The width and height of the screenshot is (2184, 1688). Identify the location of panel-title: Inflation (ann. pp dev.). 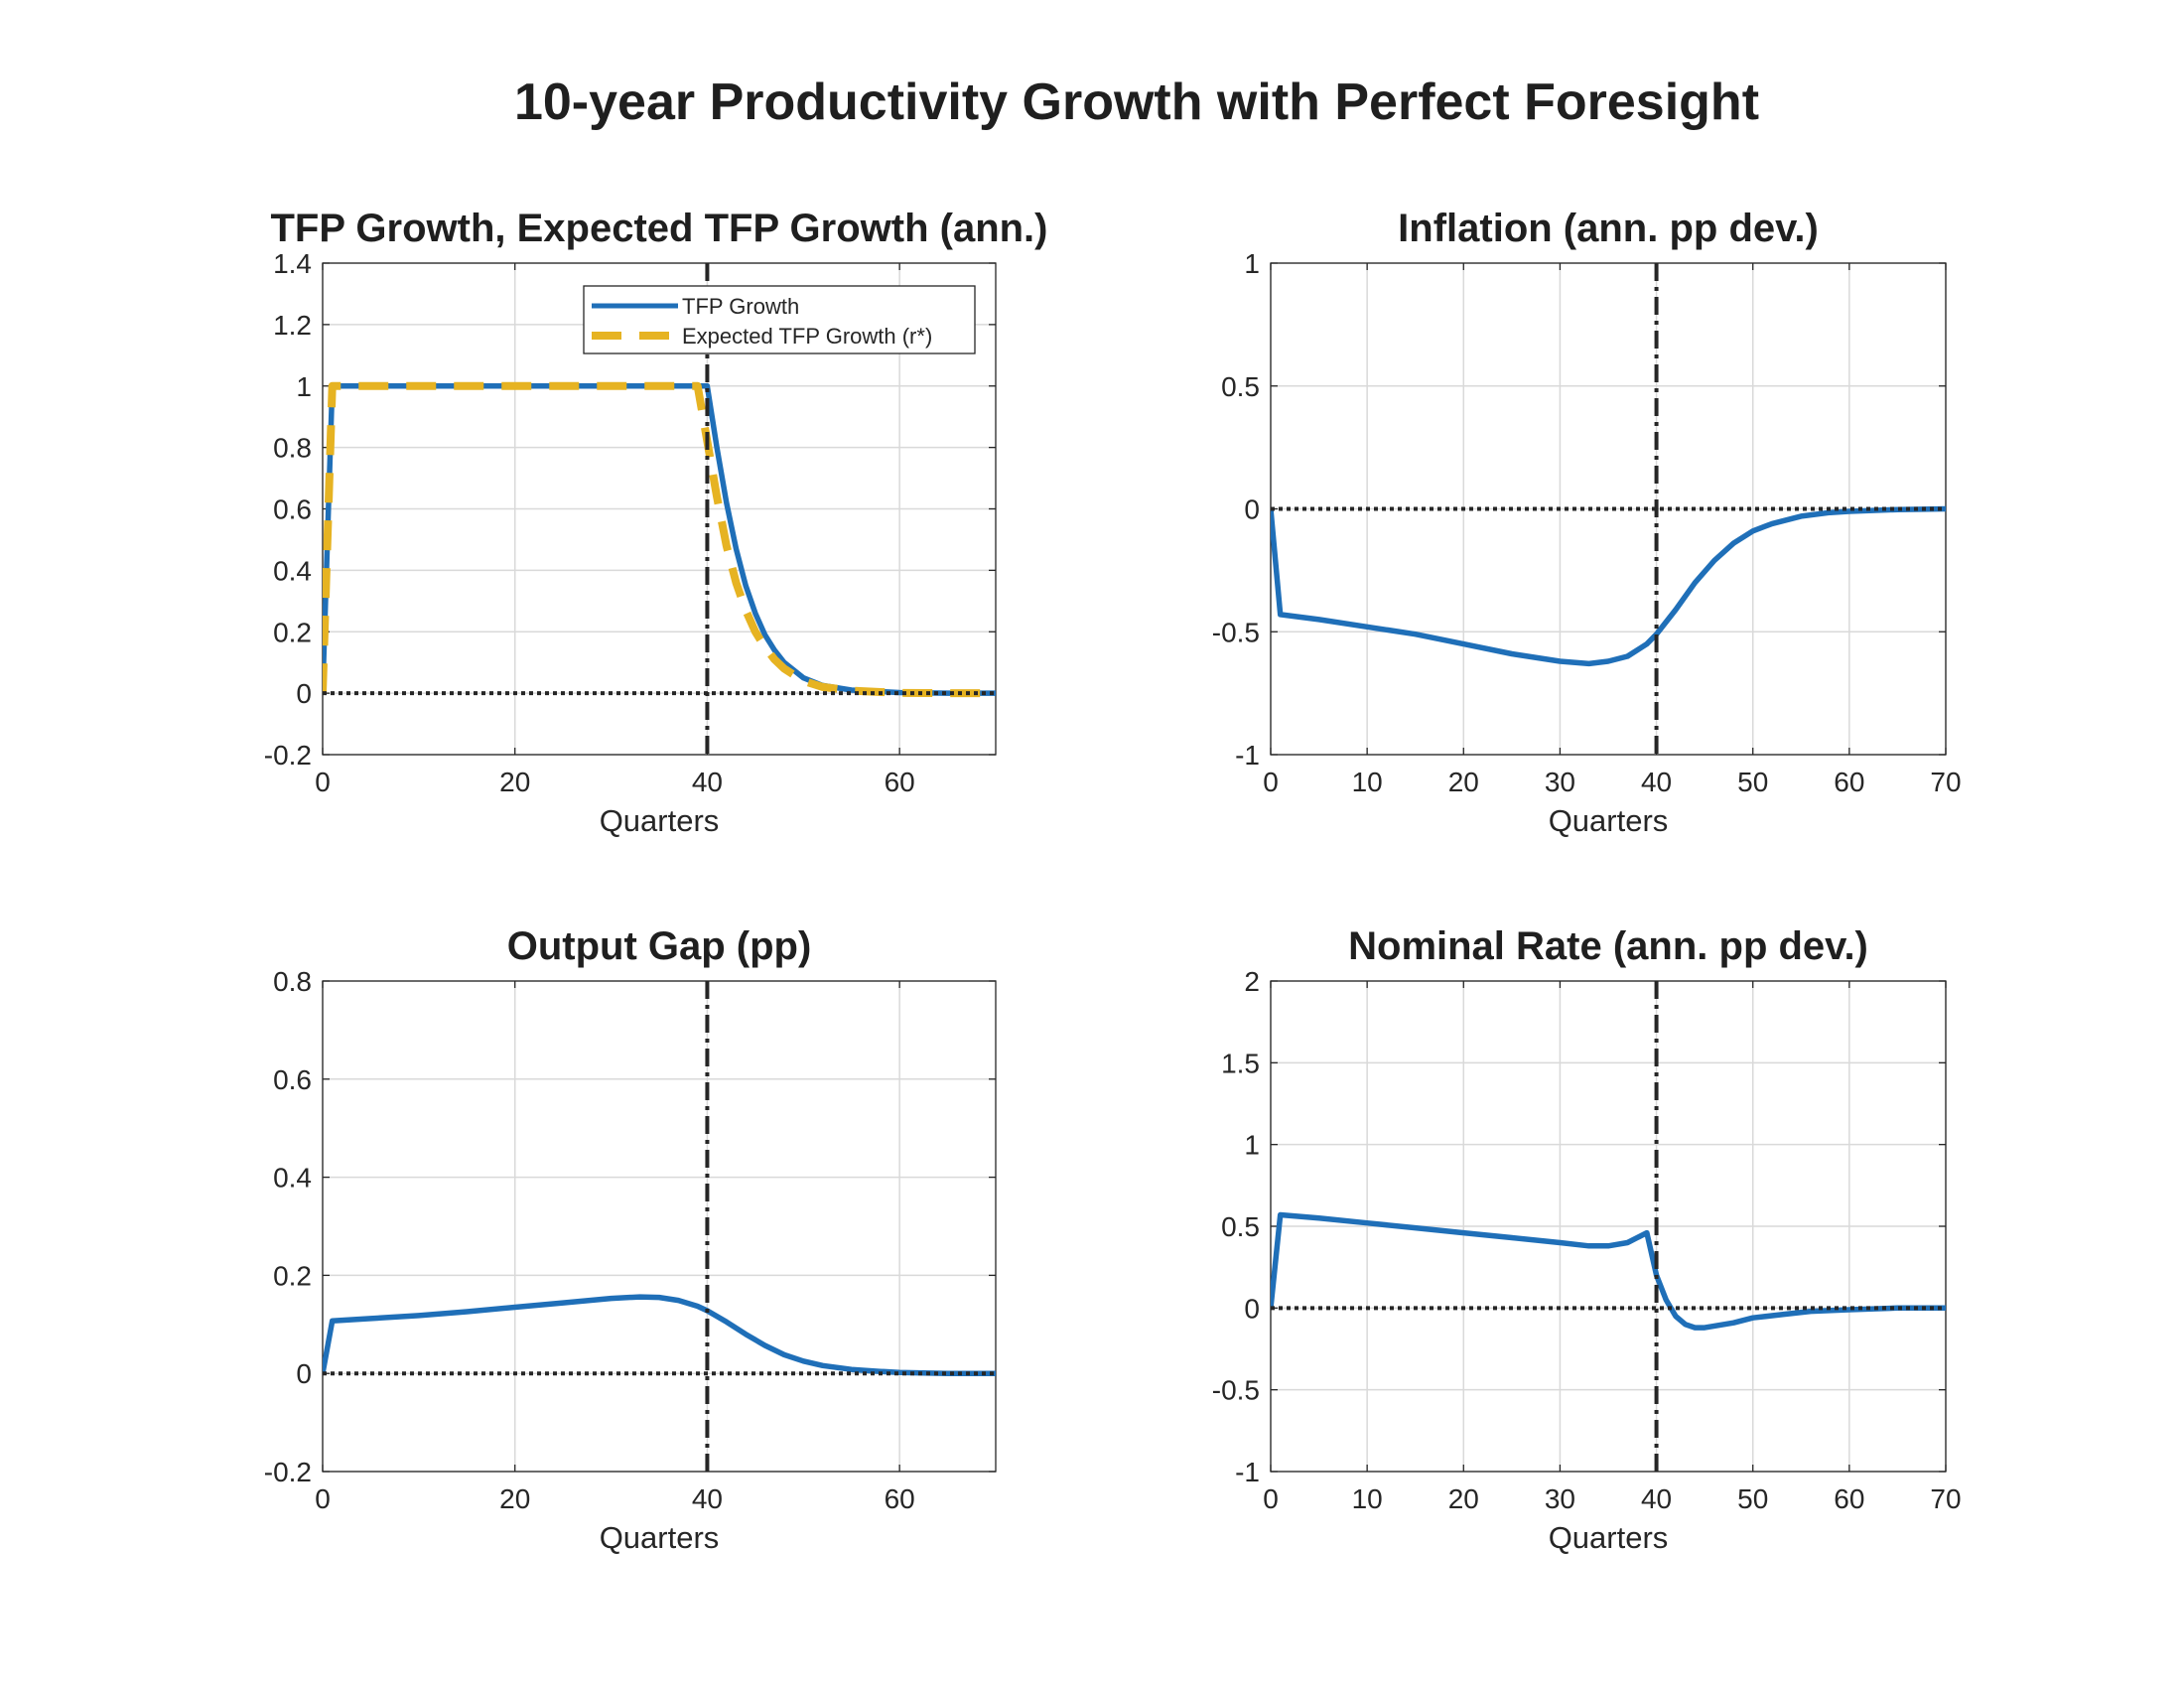
(1608, 228).